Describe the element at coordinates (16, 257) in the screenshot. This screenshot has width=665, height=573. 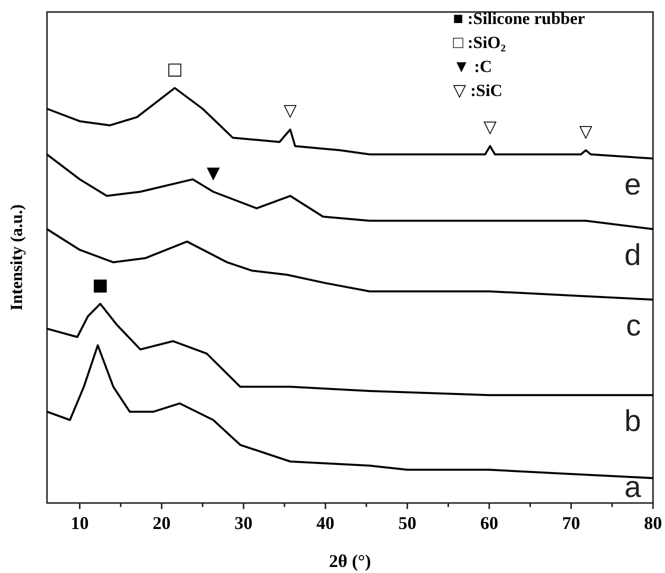
I see `y-axis-title: Intensity (a.u.)` at that location.